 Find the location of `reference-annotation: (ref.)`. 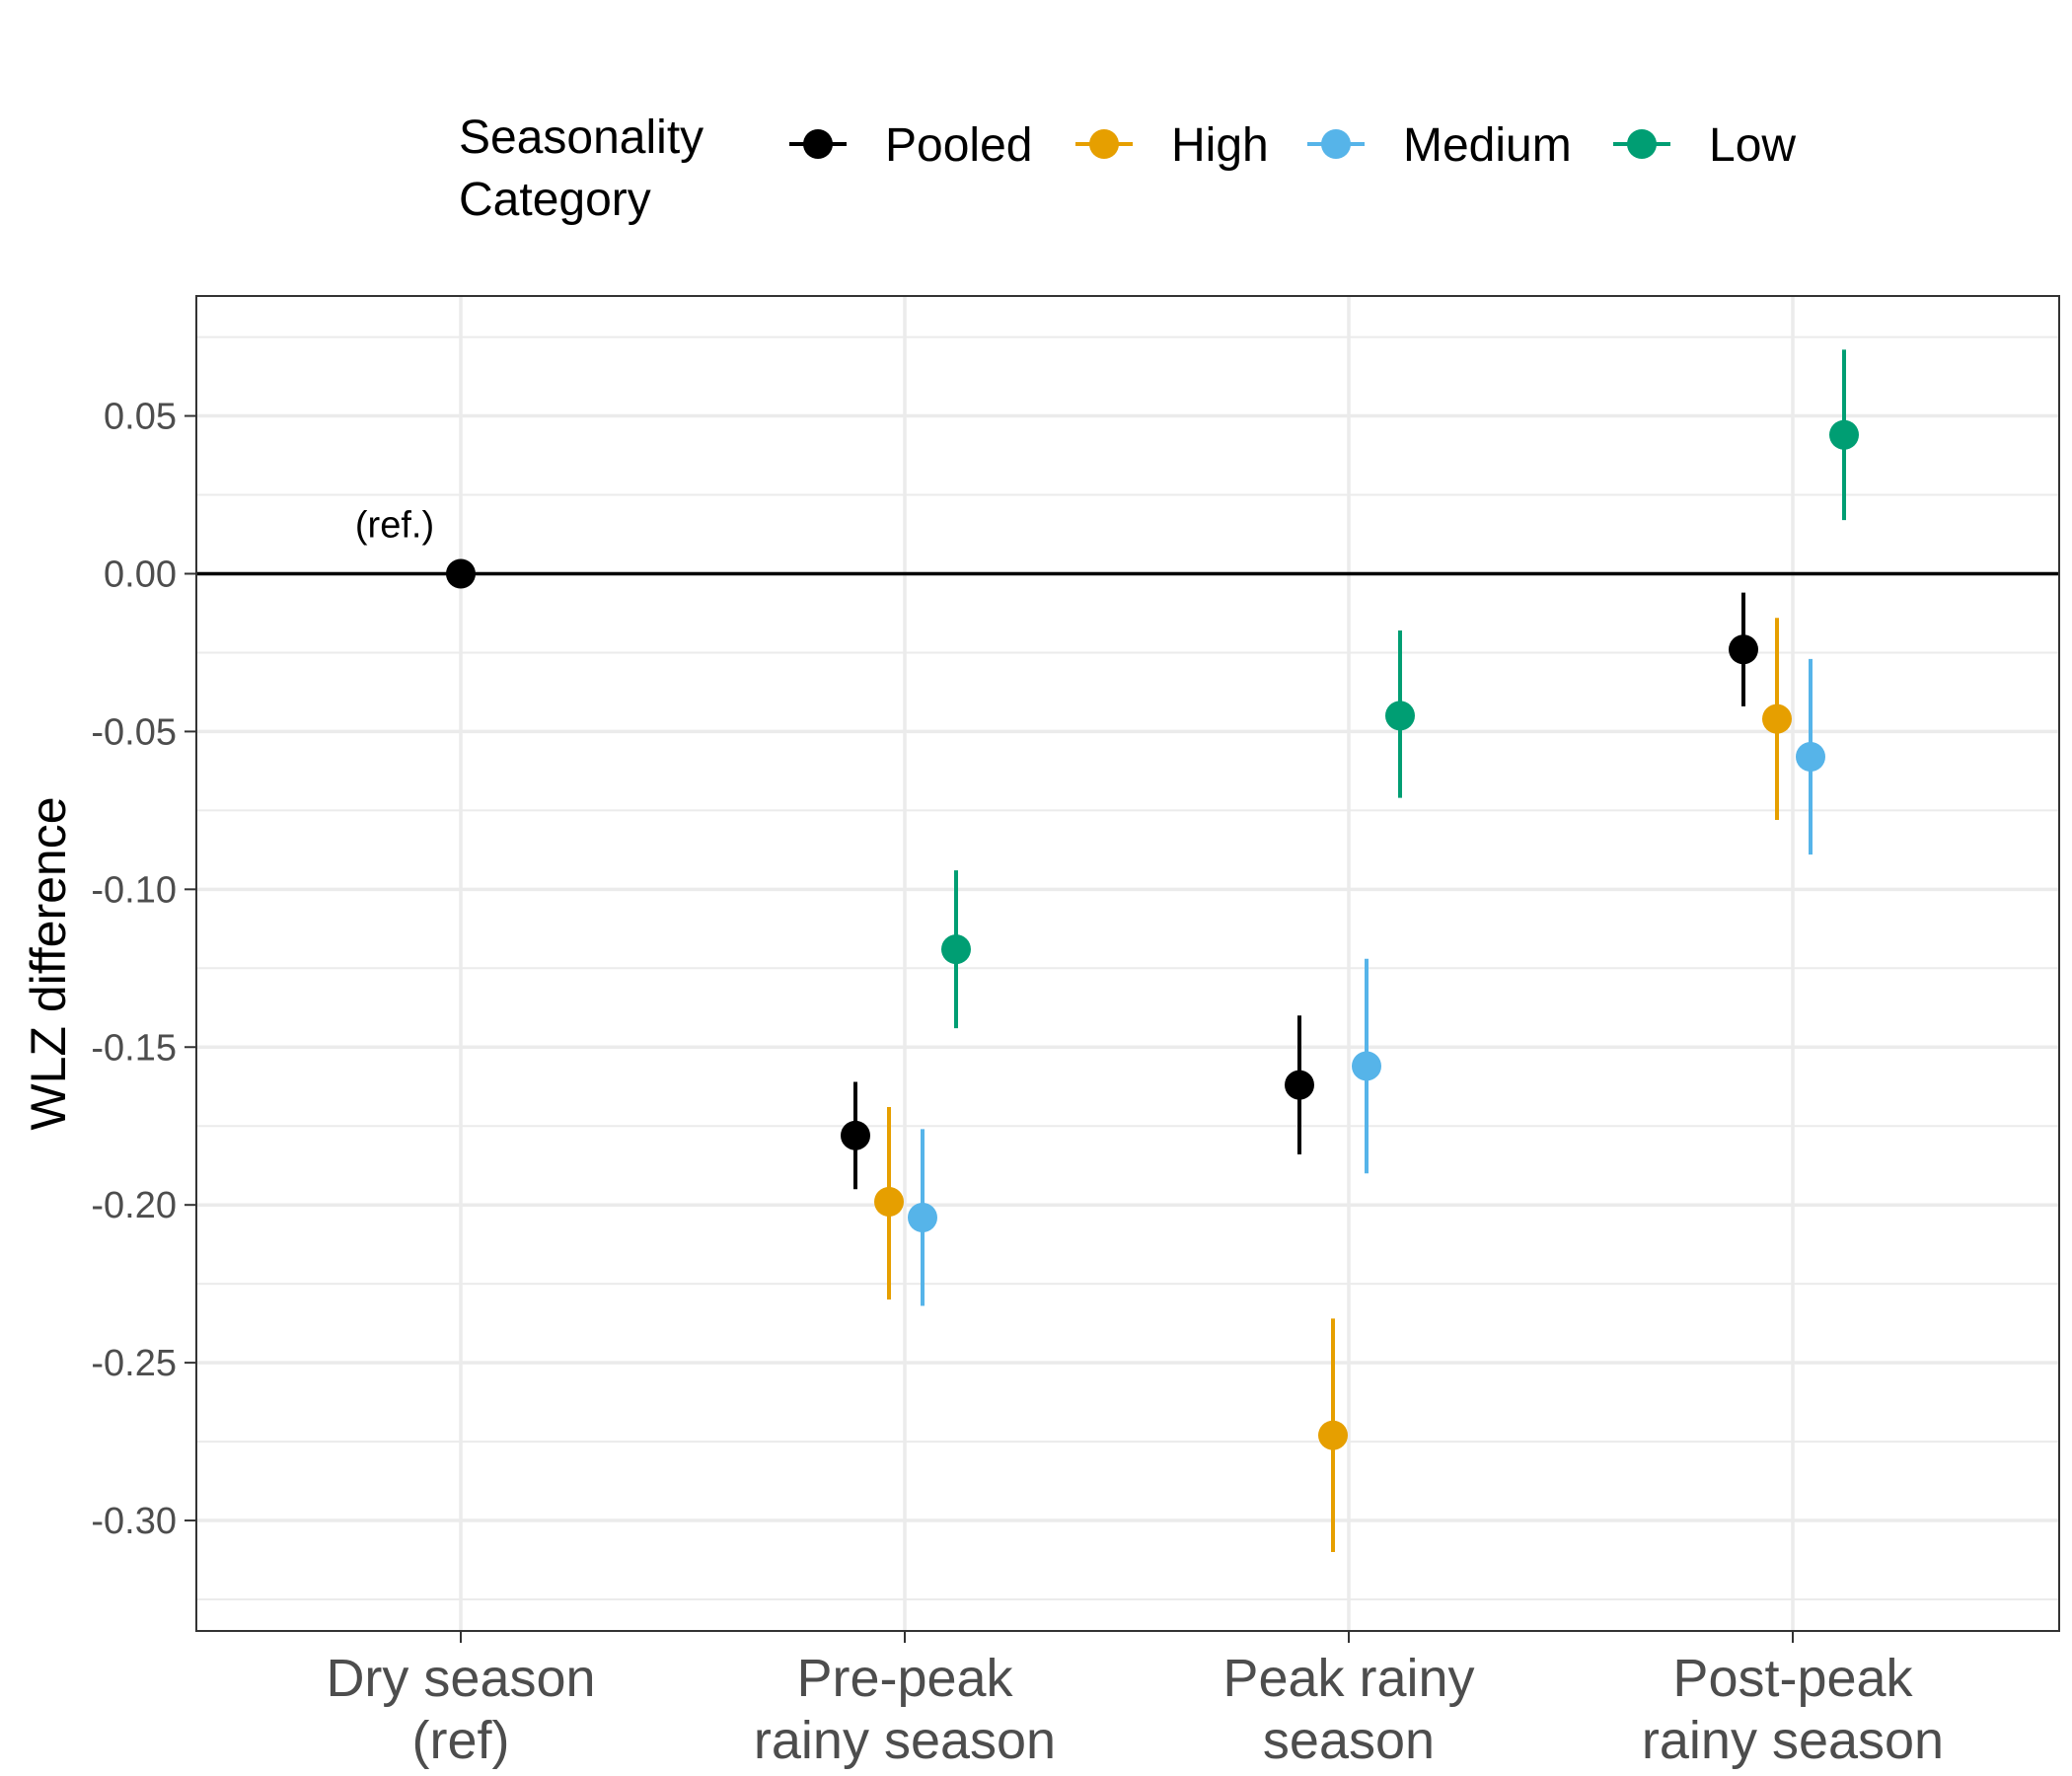

reference-annotation: (ref.) is located at coordinates (394, 525).